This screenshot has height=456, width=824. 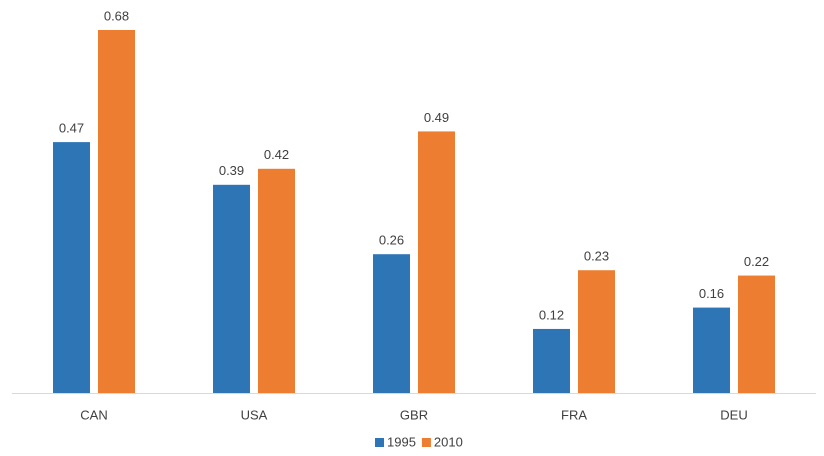 I want to click on data-label: 0.42, so click(x=276, y=154).